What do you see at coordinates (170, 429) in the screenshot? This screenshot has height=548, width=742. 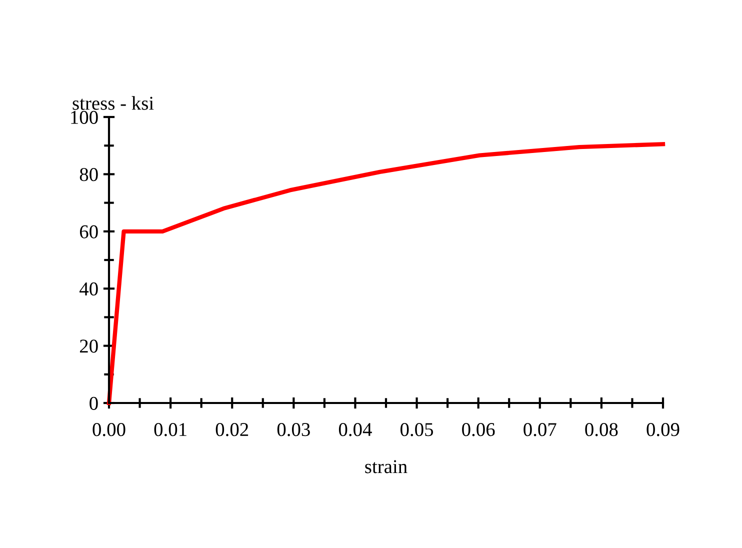 I see `x-tick-label: 0.01` at bounding box center [170, 429].